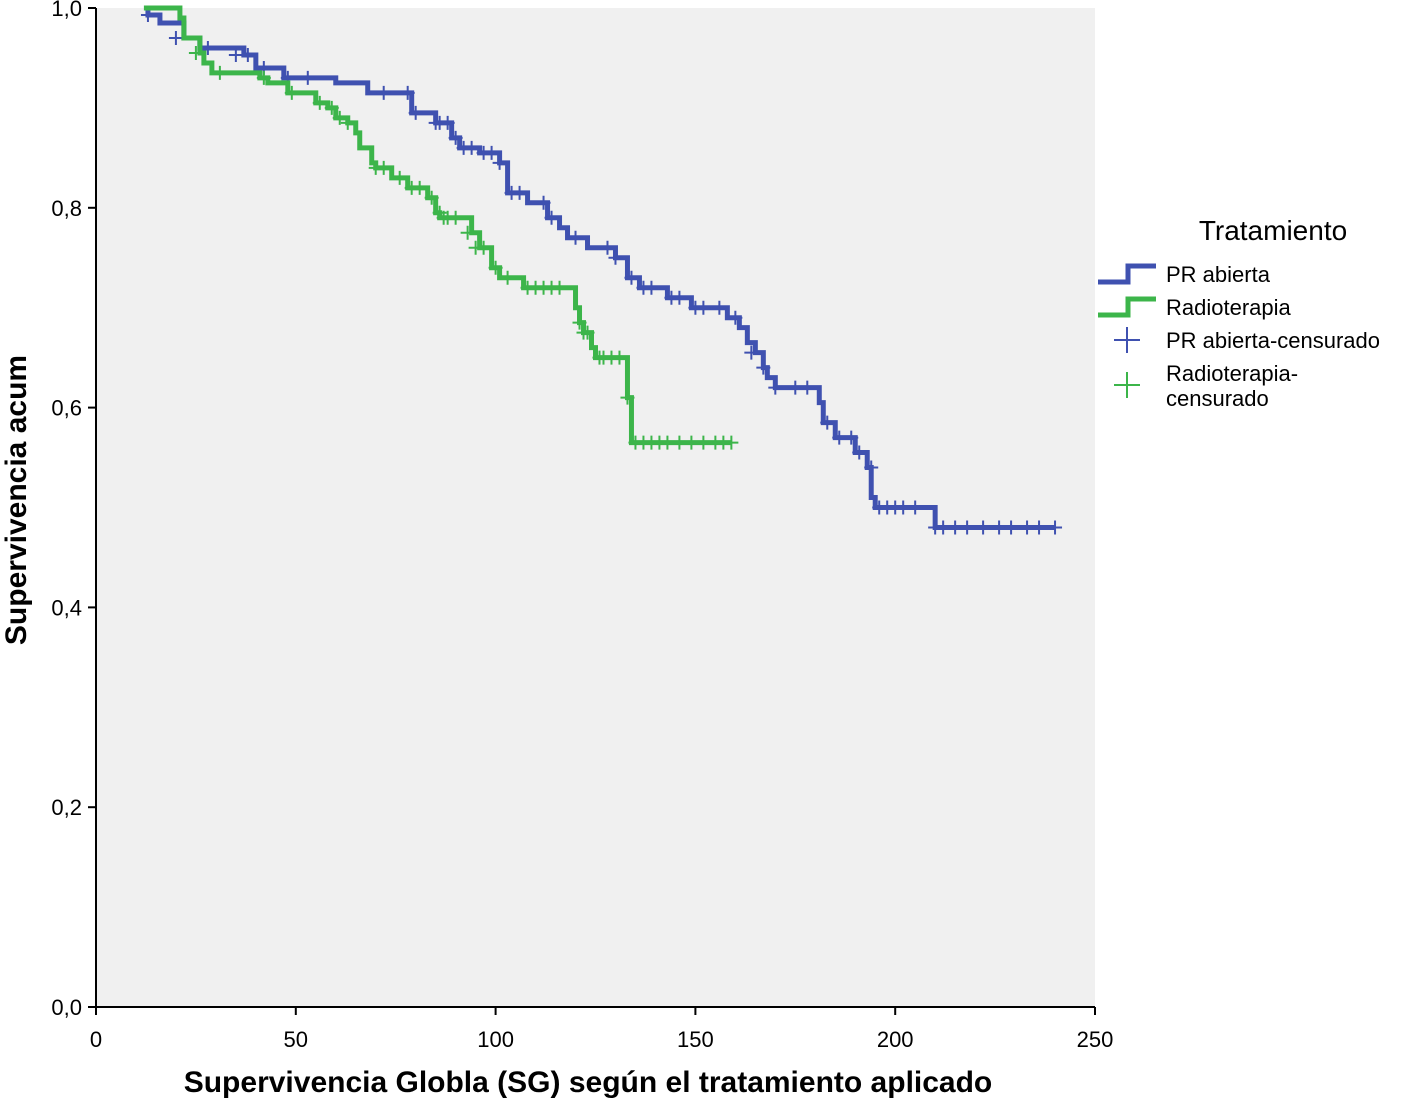 The width and height of the screenshot is (1417, 1102). Describe the element at coordinates (1273, 230) in the screenshot. I see `legend-title: Tratamiento` at that location.